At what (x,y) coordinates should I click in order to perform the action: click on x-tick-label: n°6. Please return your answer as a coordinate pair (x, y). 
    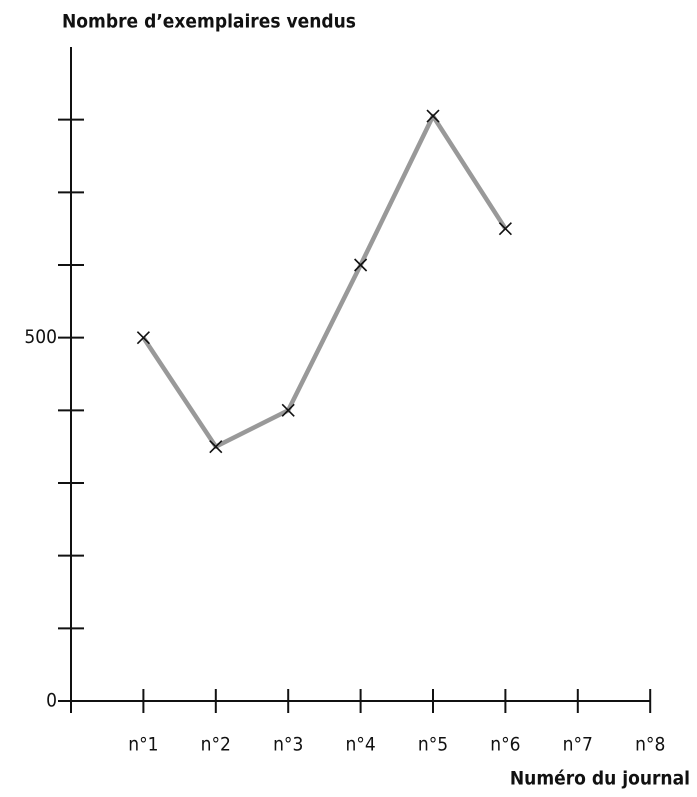
    Looking at the image, I should click on (505, 745).